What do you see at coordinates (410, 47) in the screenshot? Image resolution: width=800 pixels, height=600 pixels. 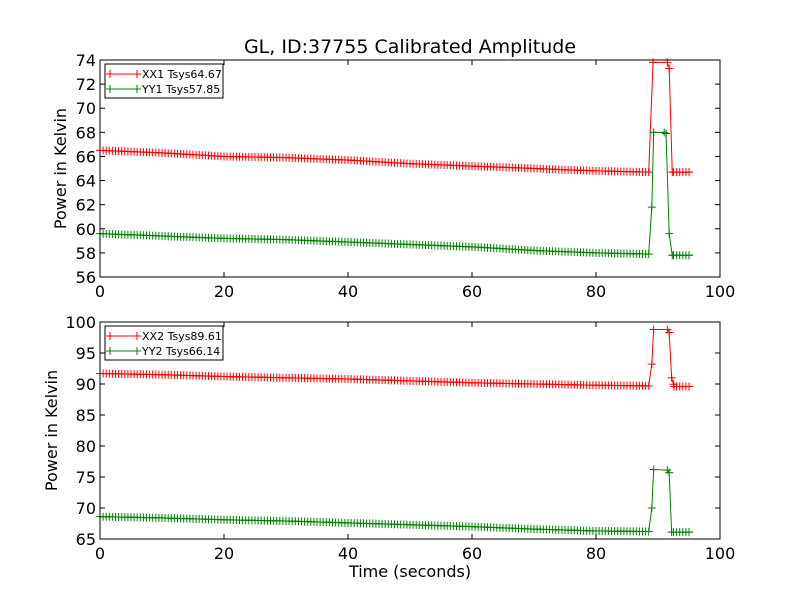 I see `figure-title: GL, ID:37755 Calibrated Amplitude` at bounding box center [410, 47].